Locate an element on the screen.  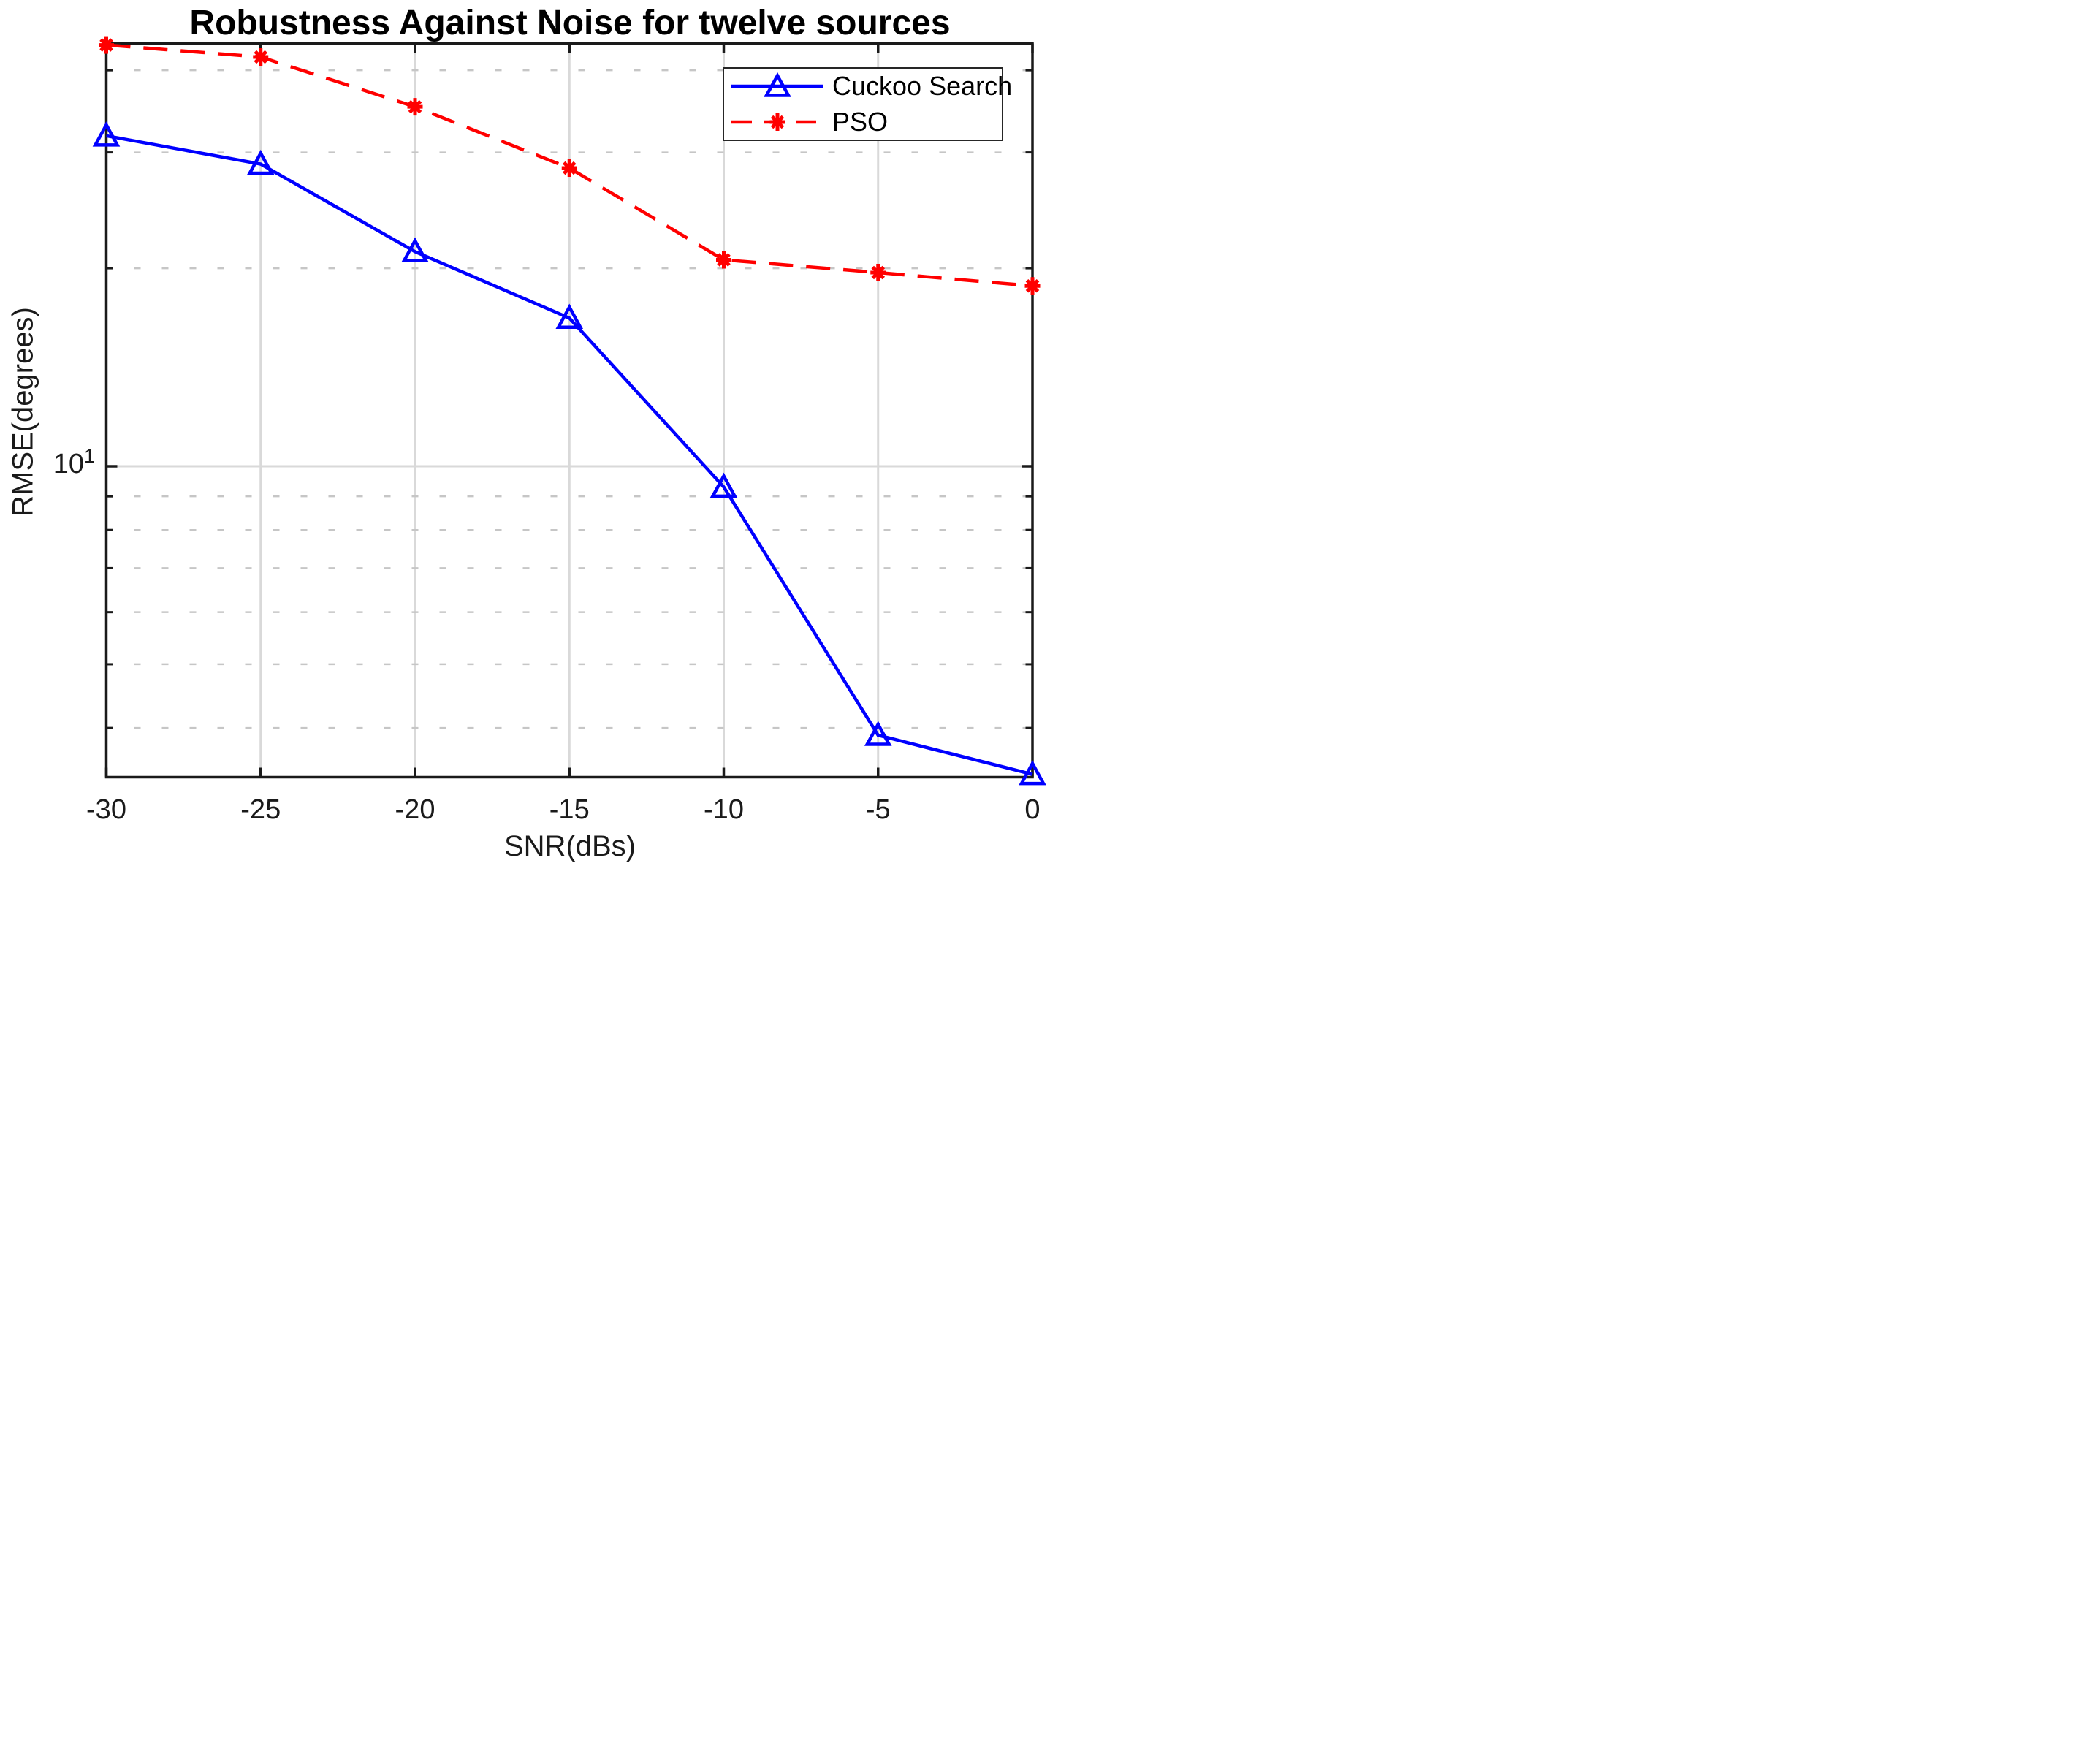
x-tick-label: -30 is located at coordinates (106, 809).